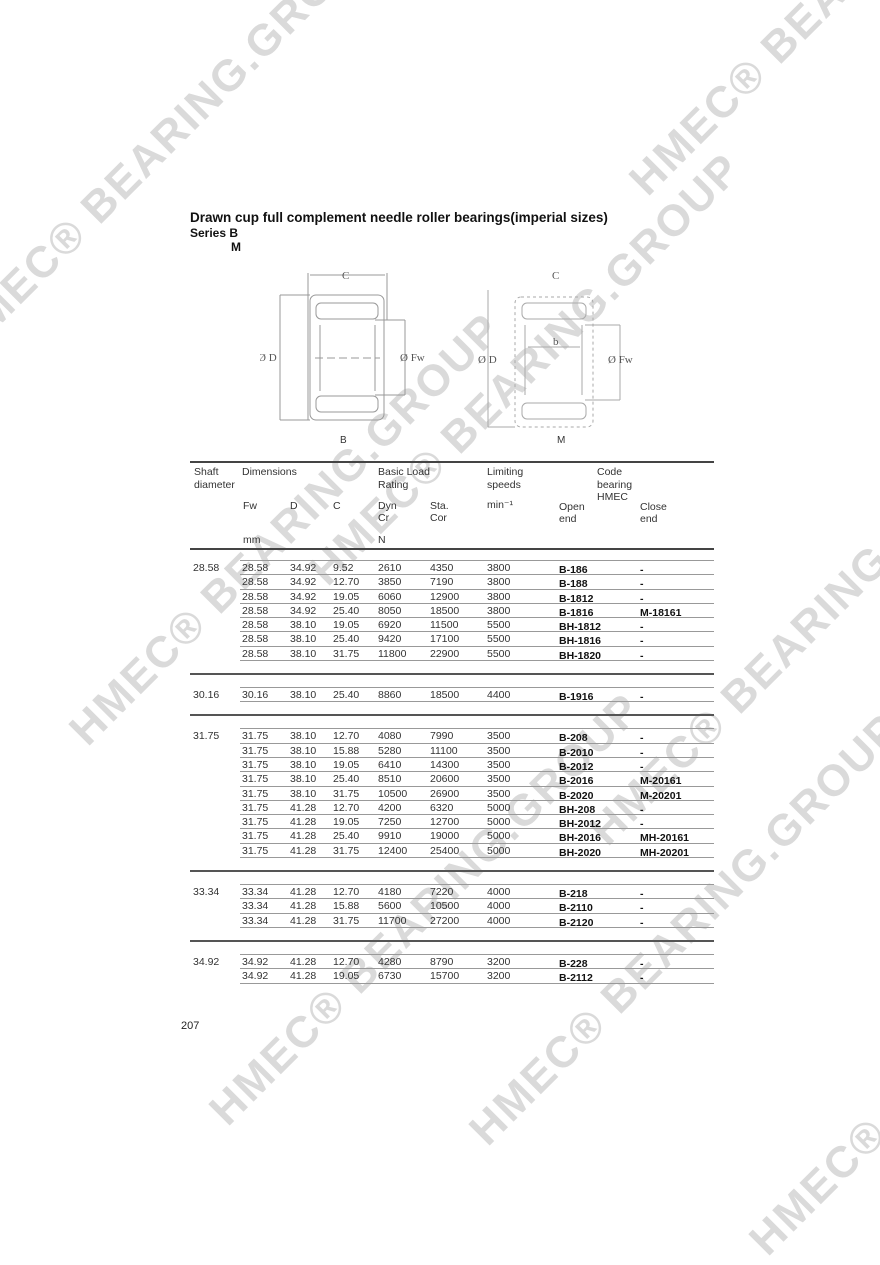 The image size is (880, 1265). Describe the element at coordinates (576, 978) in the screenshot. I see `cell-open-end-code: B-2112` at that location.